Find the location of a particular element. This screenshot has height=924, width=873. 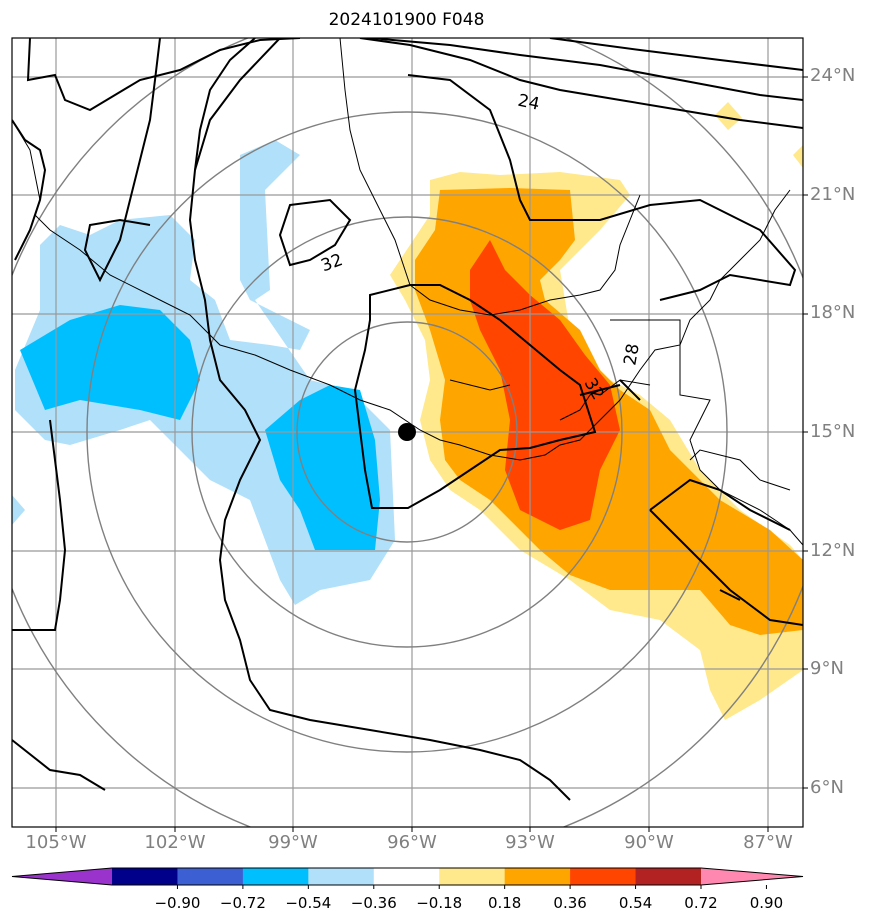

storm-center-marker is located at coordinates (407, 432).